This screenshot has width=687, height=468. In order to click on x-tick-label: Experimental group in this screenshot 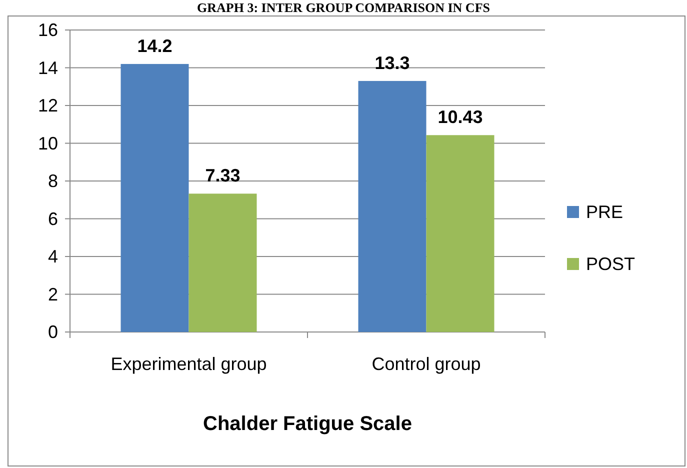, I will do `click(188, 364)`.